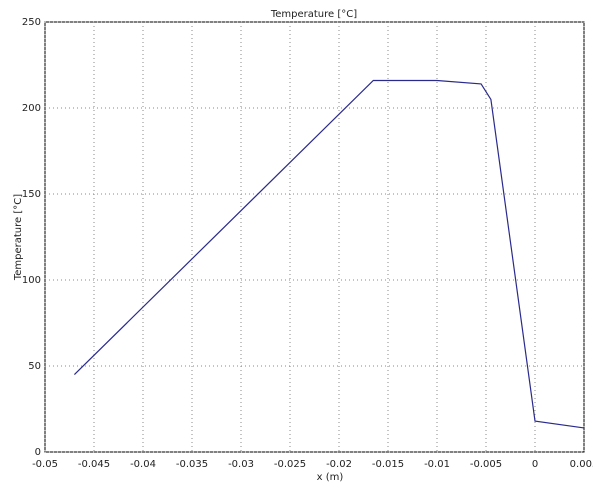 The height and width of the screenshot is (485, 593). What do you see at coordinates (45, 464) in the screenshot?
I see `x-tick-label: -0.05` at bounding box center [45, 464].